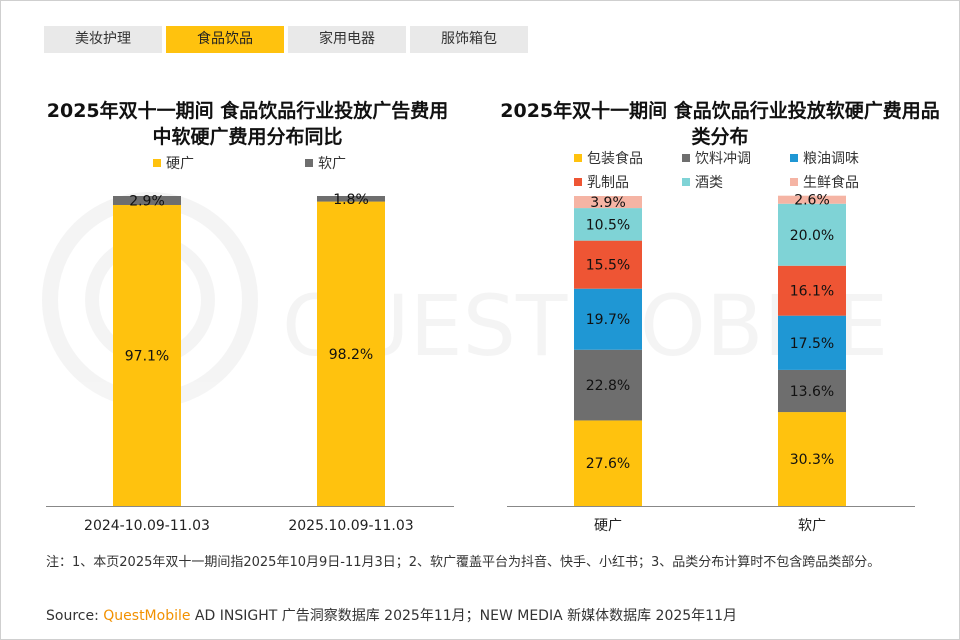 The width and height of the screenshot is (960, 640). Describe the element at coordinates (147, 526) in the screenshot. I see `x-tick-label-1: 2024-10.09-11.03` at that location.